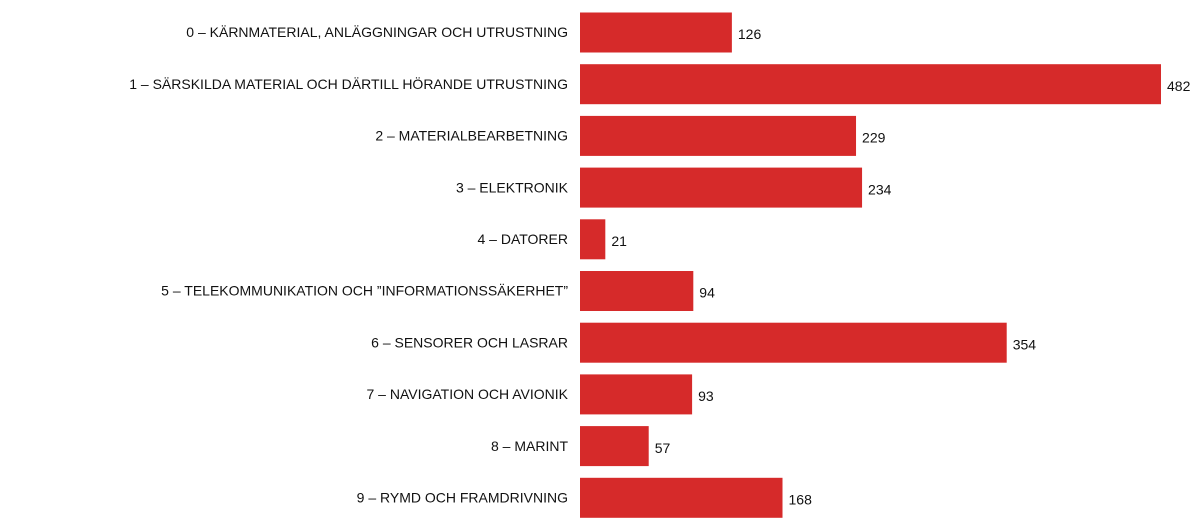 This screenshot has height=519, width=1196. Describe the element at coordinates (471, 136) in the screenshot. I see `category-label: 2 – MATERIALBEARBETNING` at that location.